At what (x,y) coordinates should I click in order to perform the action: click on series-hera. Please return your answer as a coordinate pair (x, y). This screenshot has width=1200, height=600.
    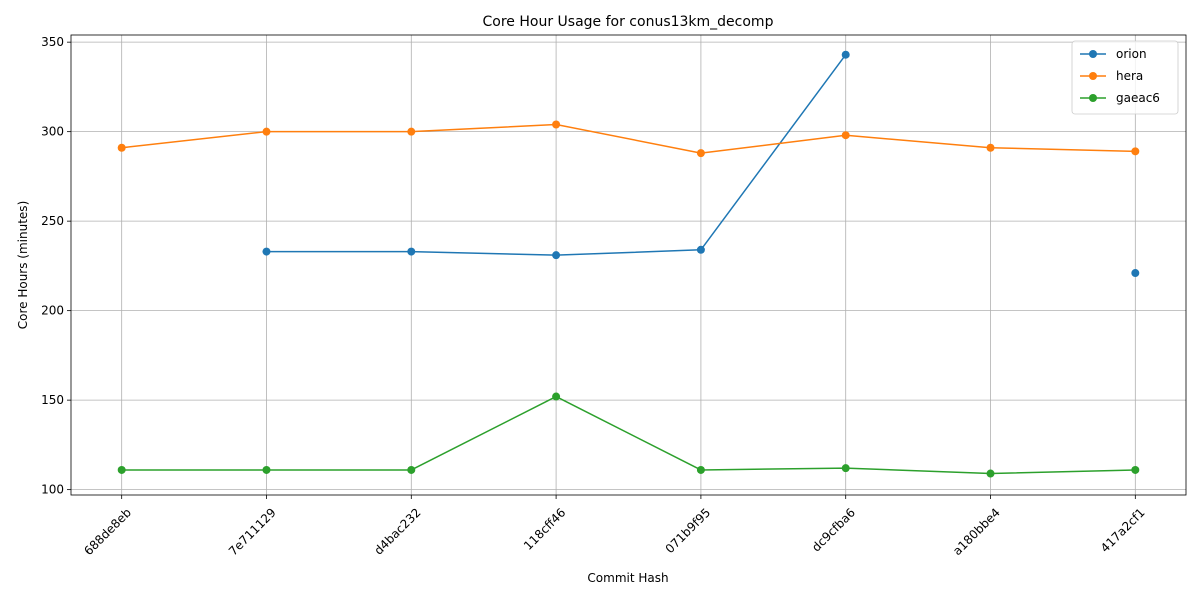
    Looking at the image, I should click on (628, 139).